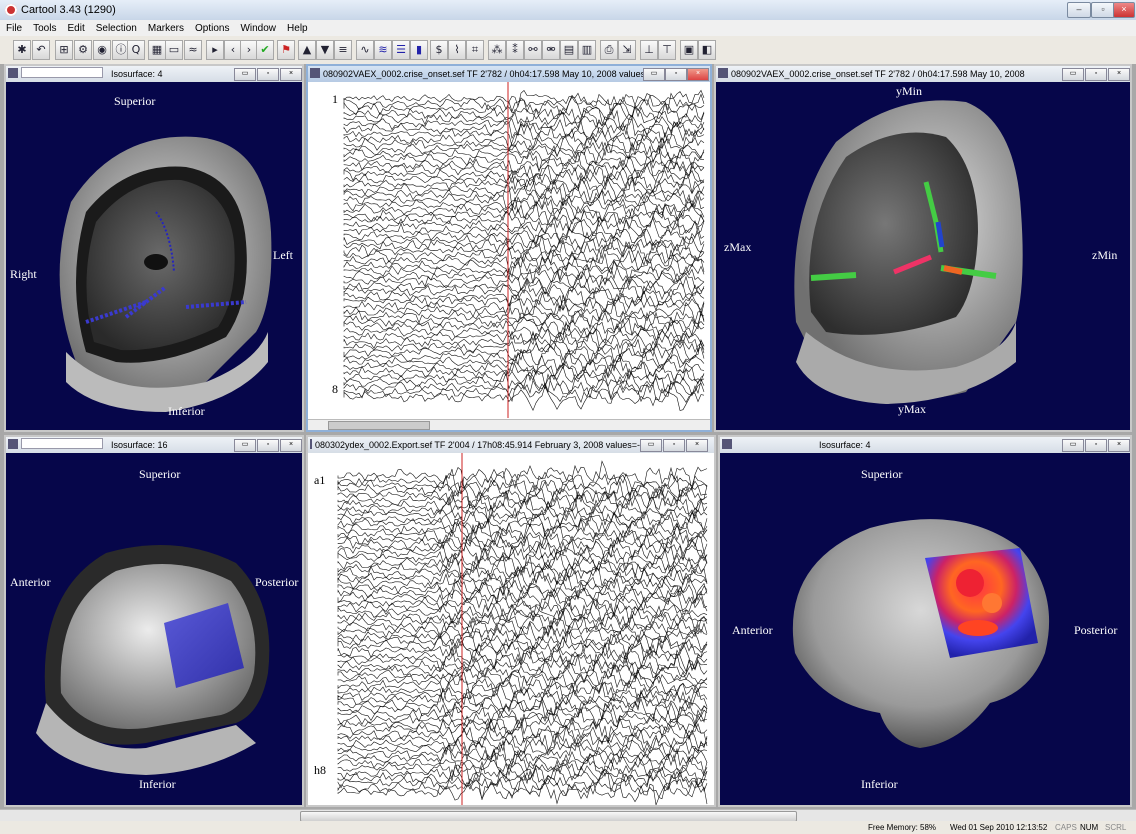 The width and height of the screenshot is (1136, 834). What do you see at coordinates (76, 28) in the screenshot?
I see `menu-edit: Edit` at bounding box center [76, 28].